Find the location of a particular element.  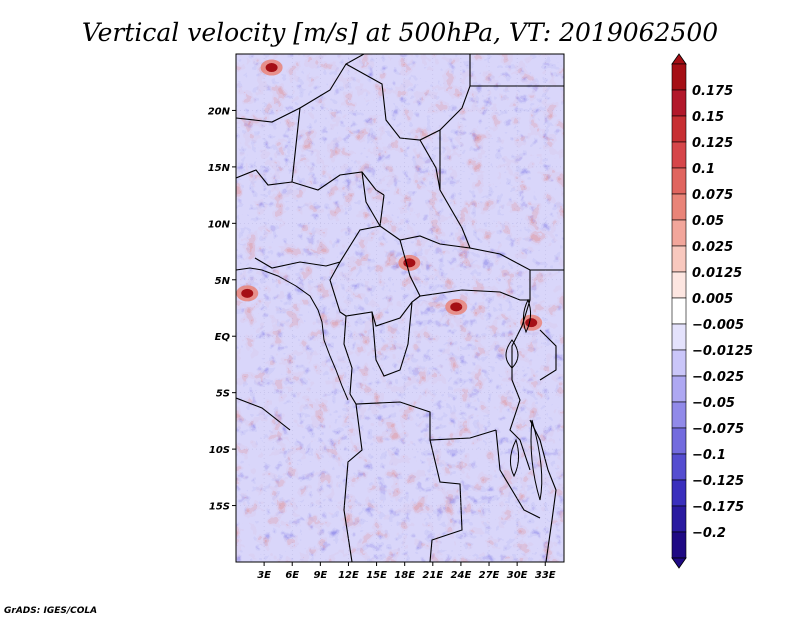

lon-tick-label: 15E is located at coordinates (376, 575).